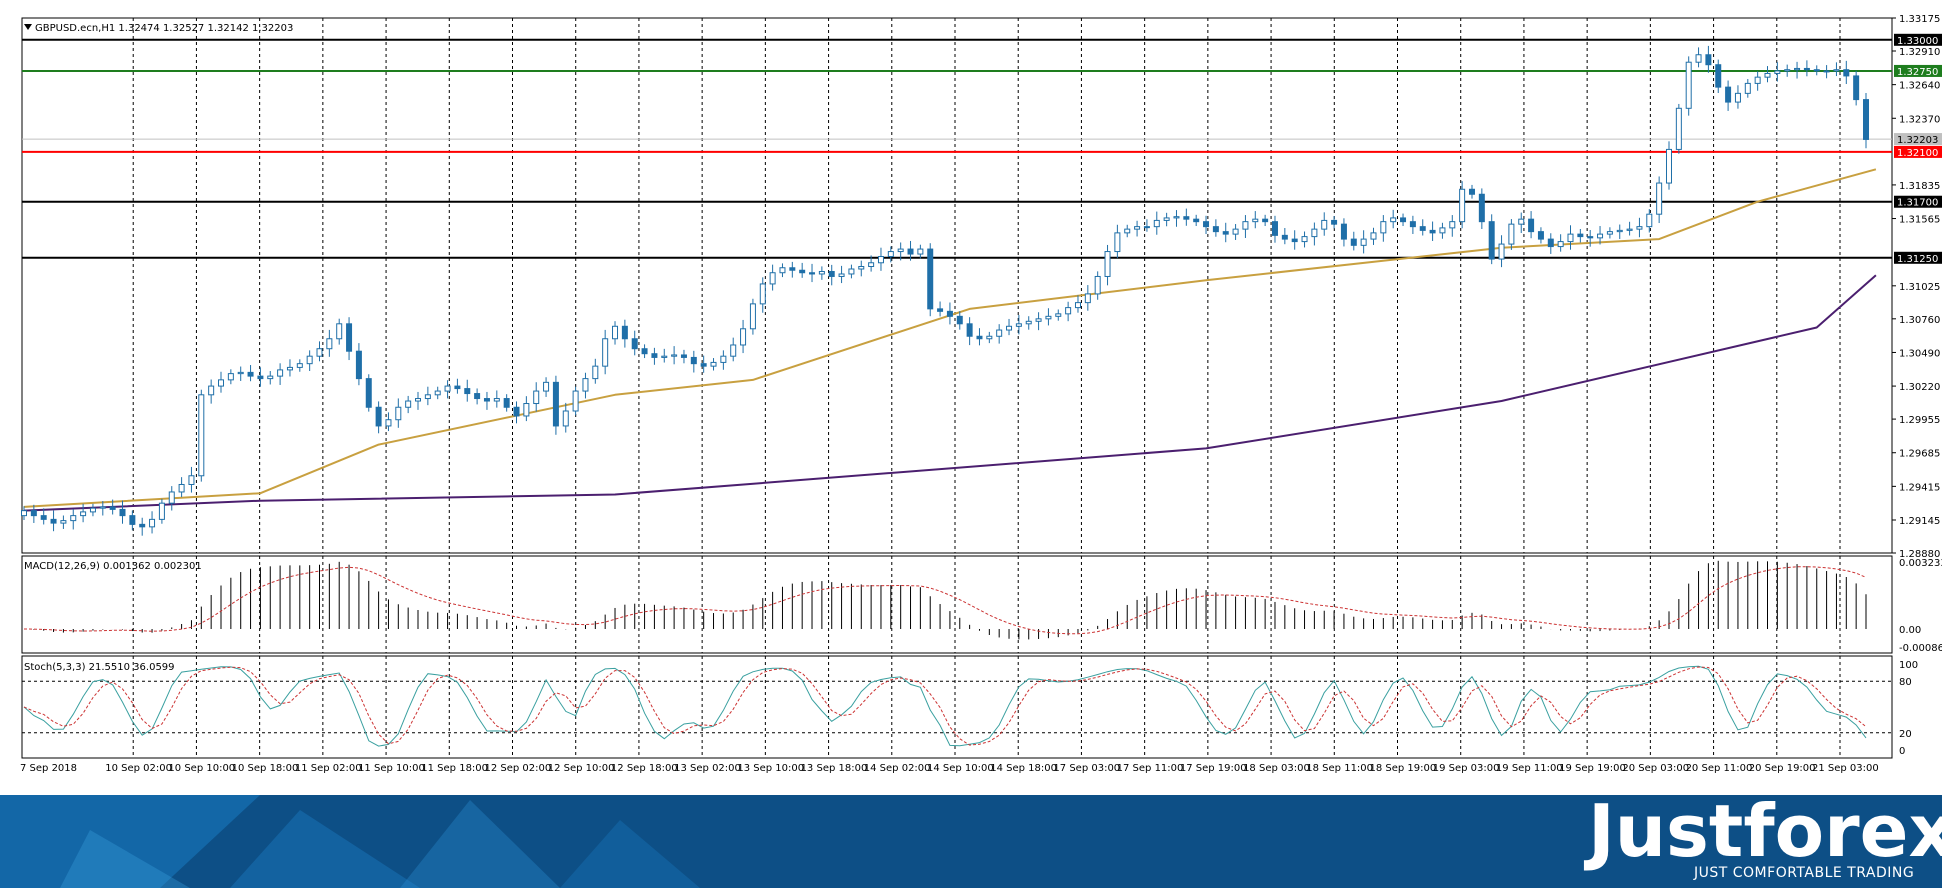  Describe the element at coordinates (1917, 259) in the screenshot. I see `level-label: 1.31250` at that location.